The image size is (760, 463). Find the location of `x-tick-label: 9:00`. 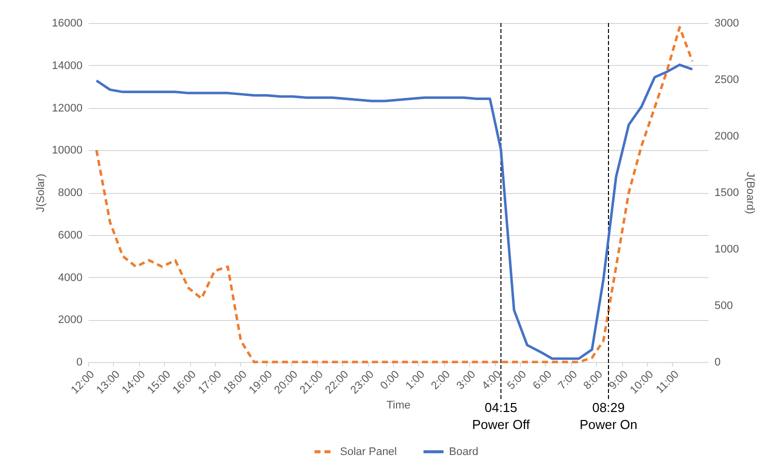

x-tick-label: 9:00 is located at coordinates (618, 380).